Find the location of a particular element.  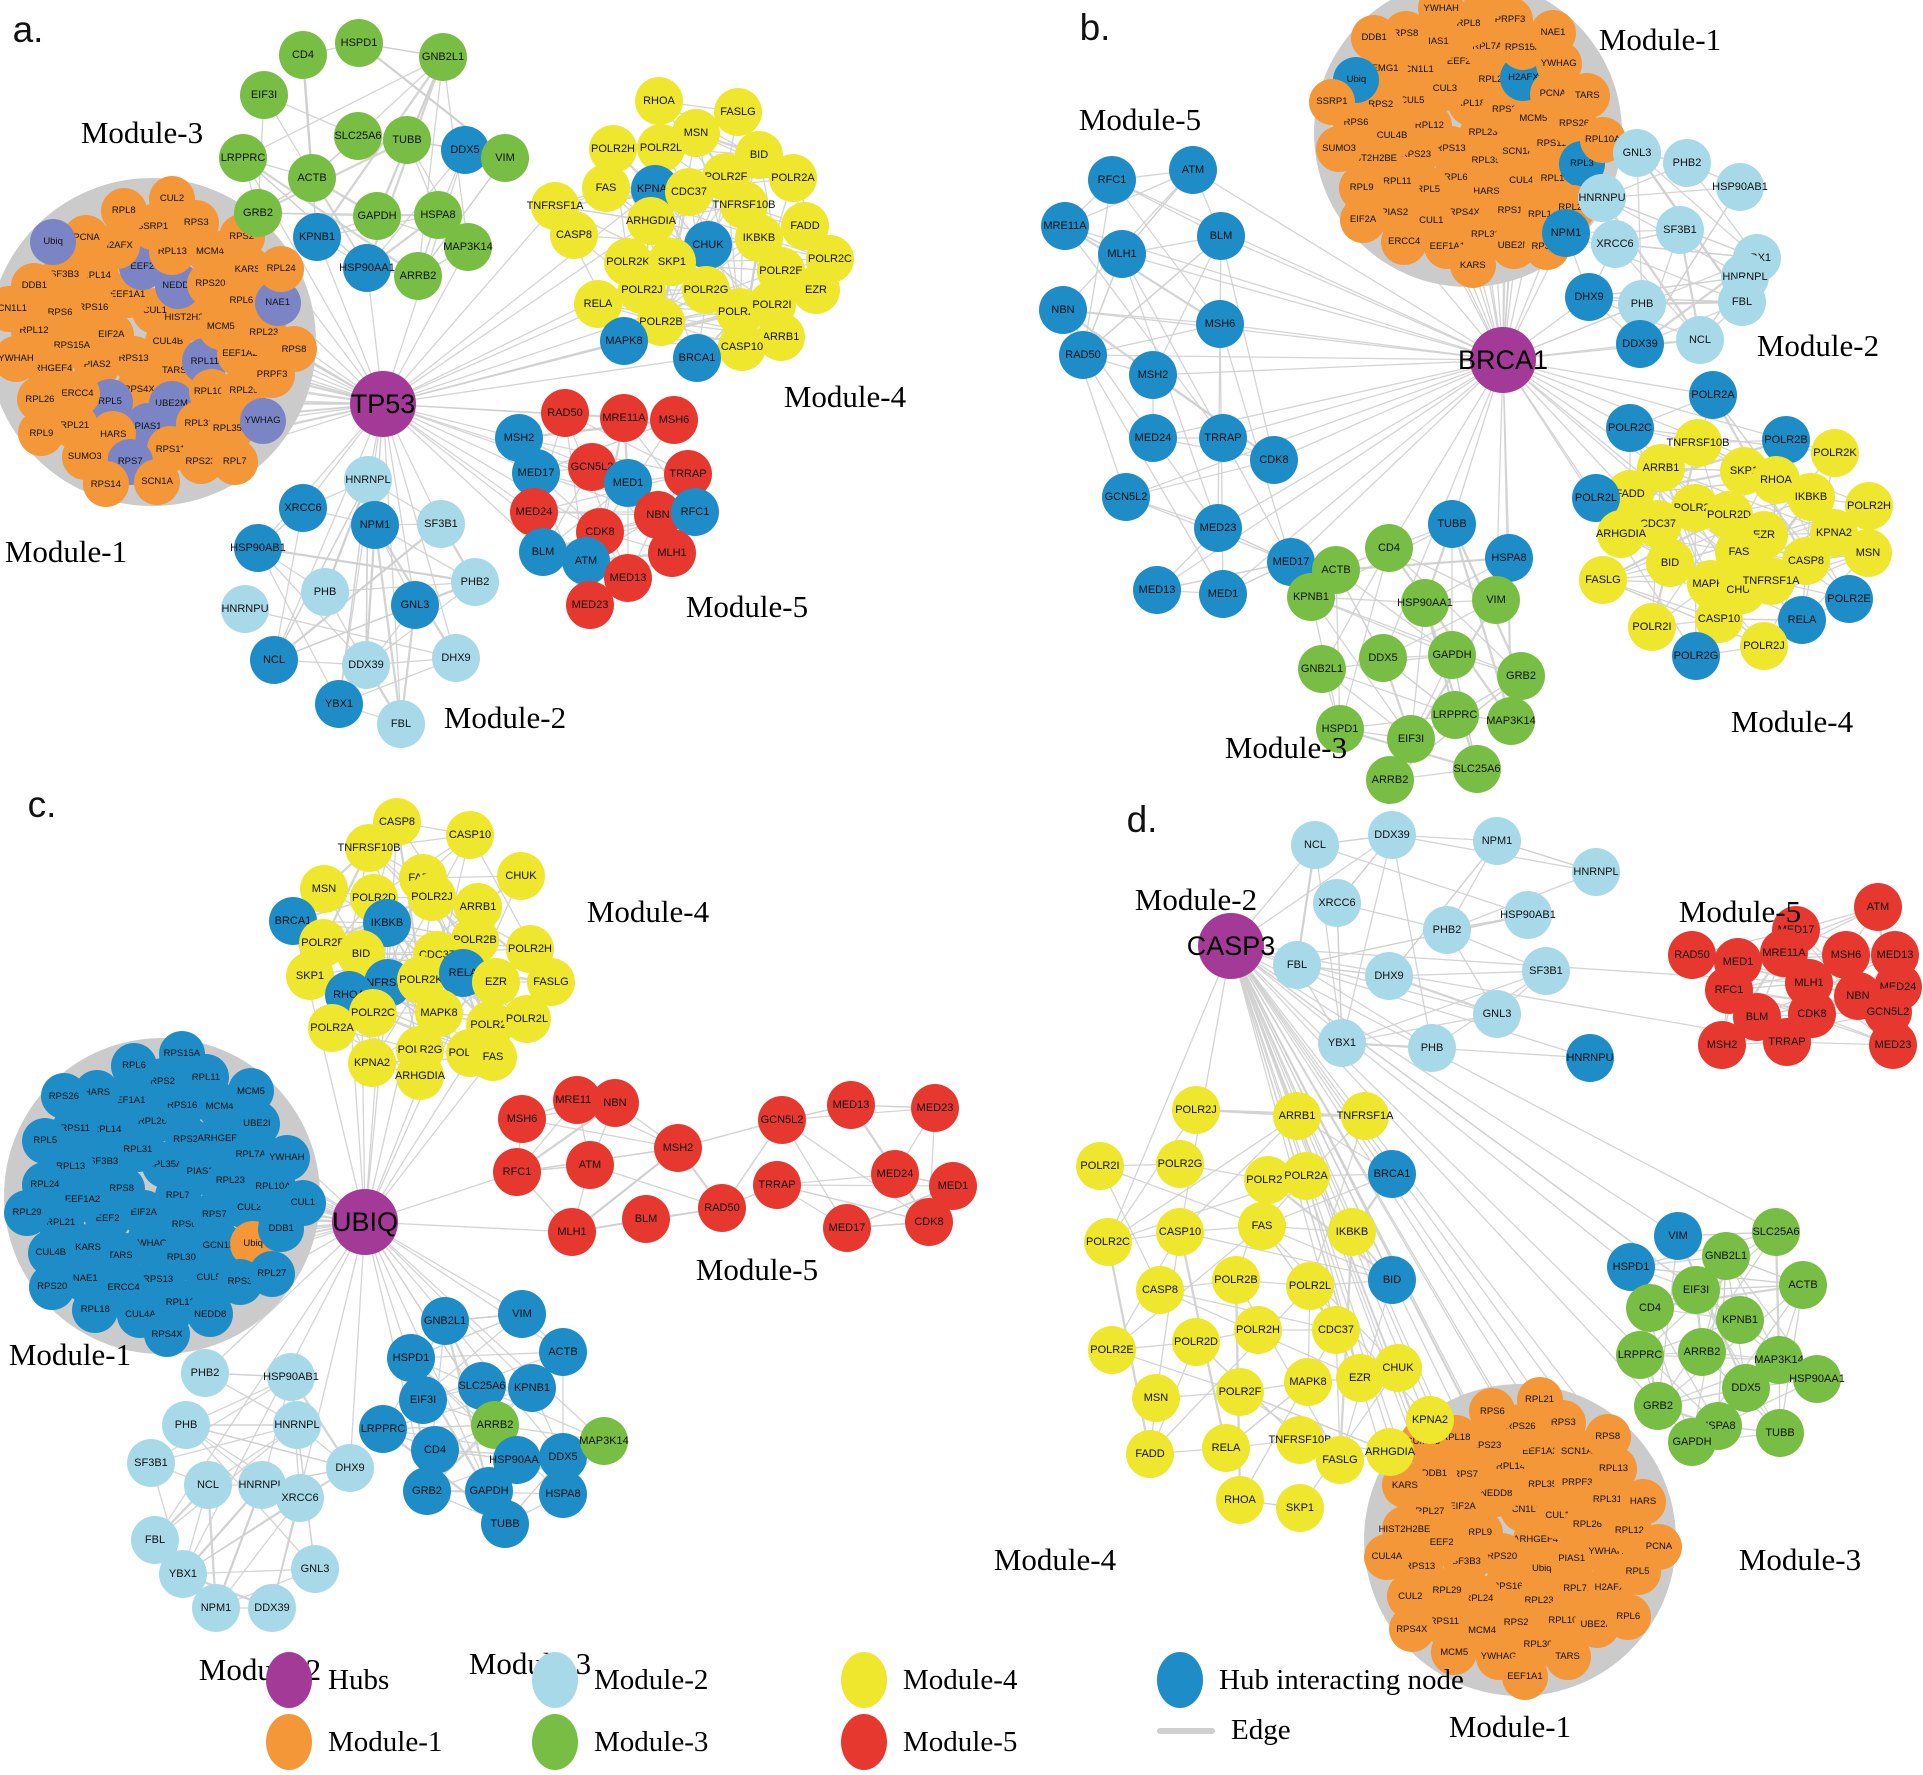

node-RPL6: RPL6 is located at coordinates (134, 1065).